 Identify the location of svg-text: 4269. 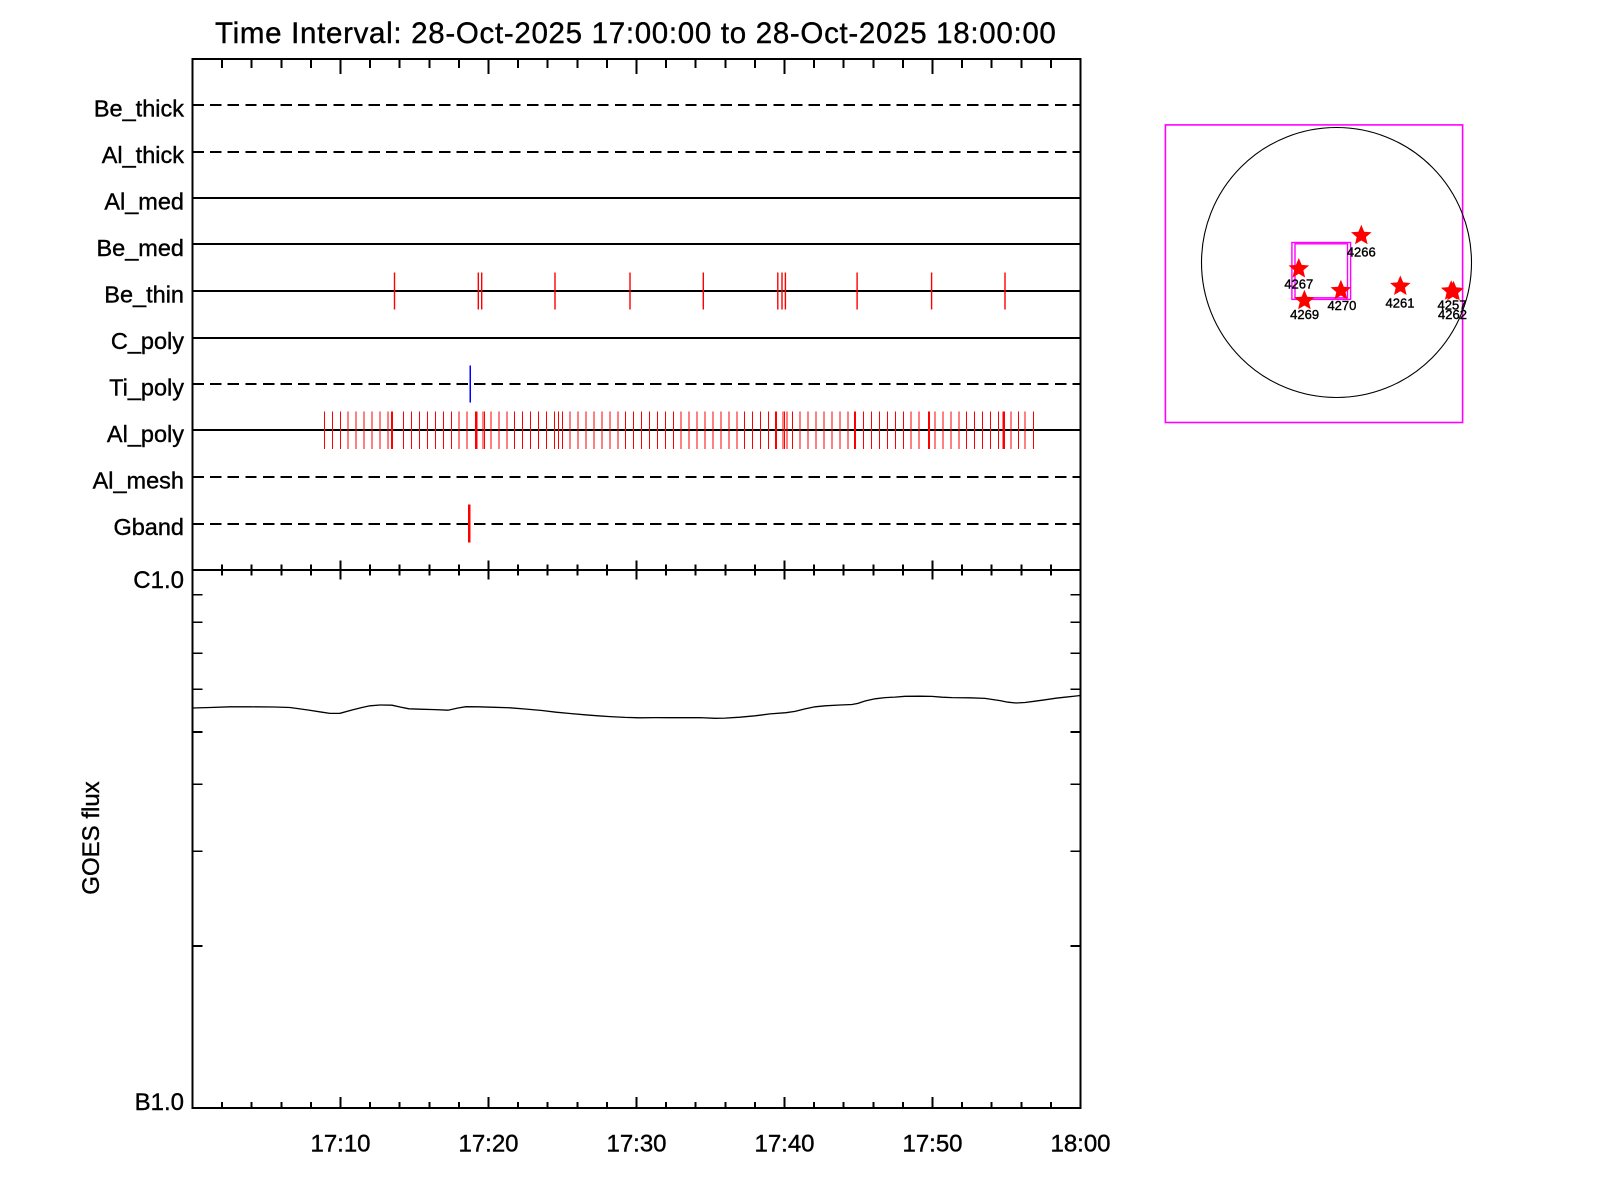
(1304, 314).